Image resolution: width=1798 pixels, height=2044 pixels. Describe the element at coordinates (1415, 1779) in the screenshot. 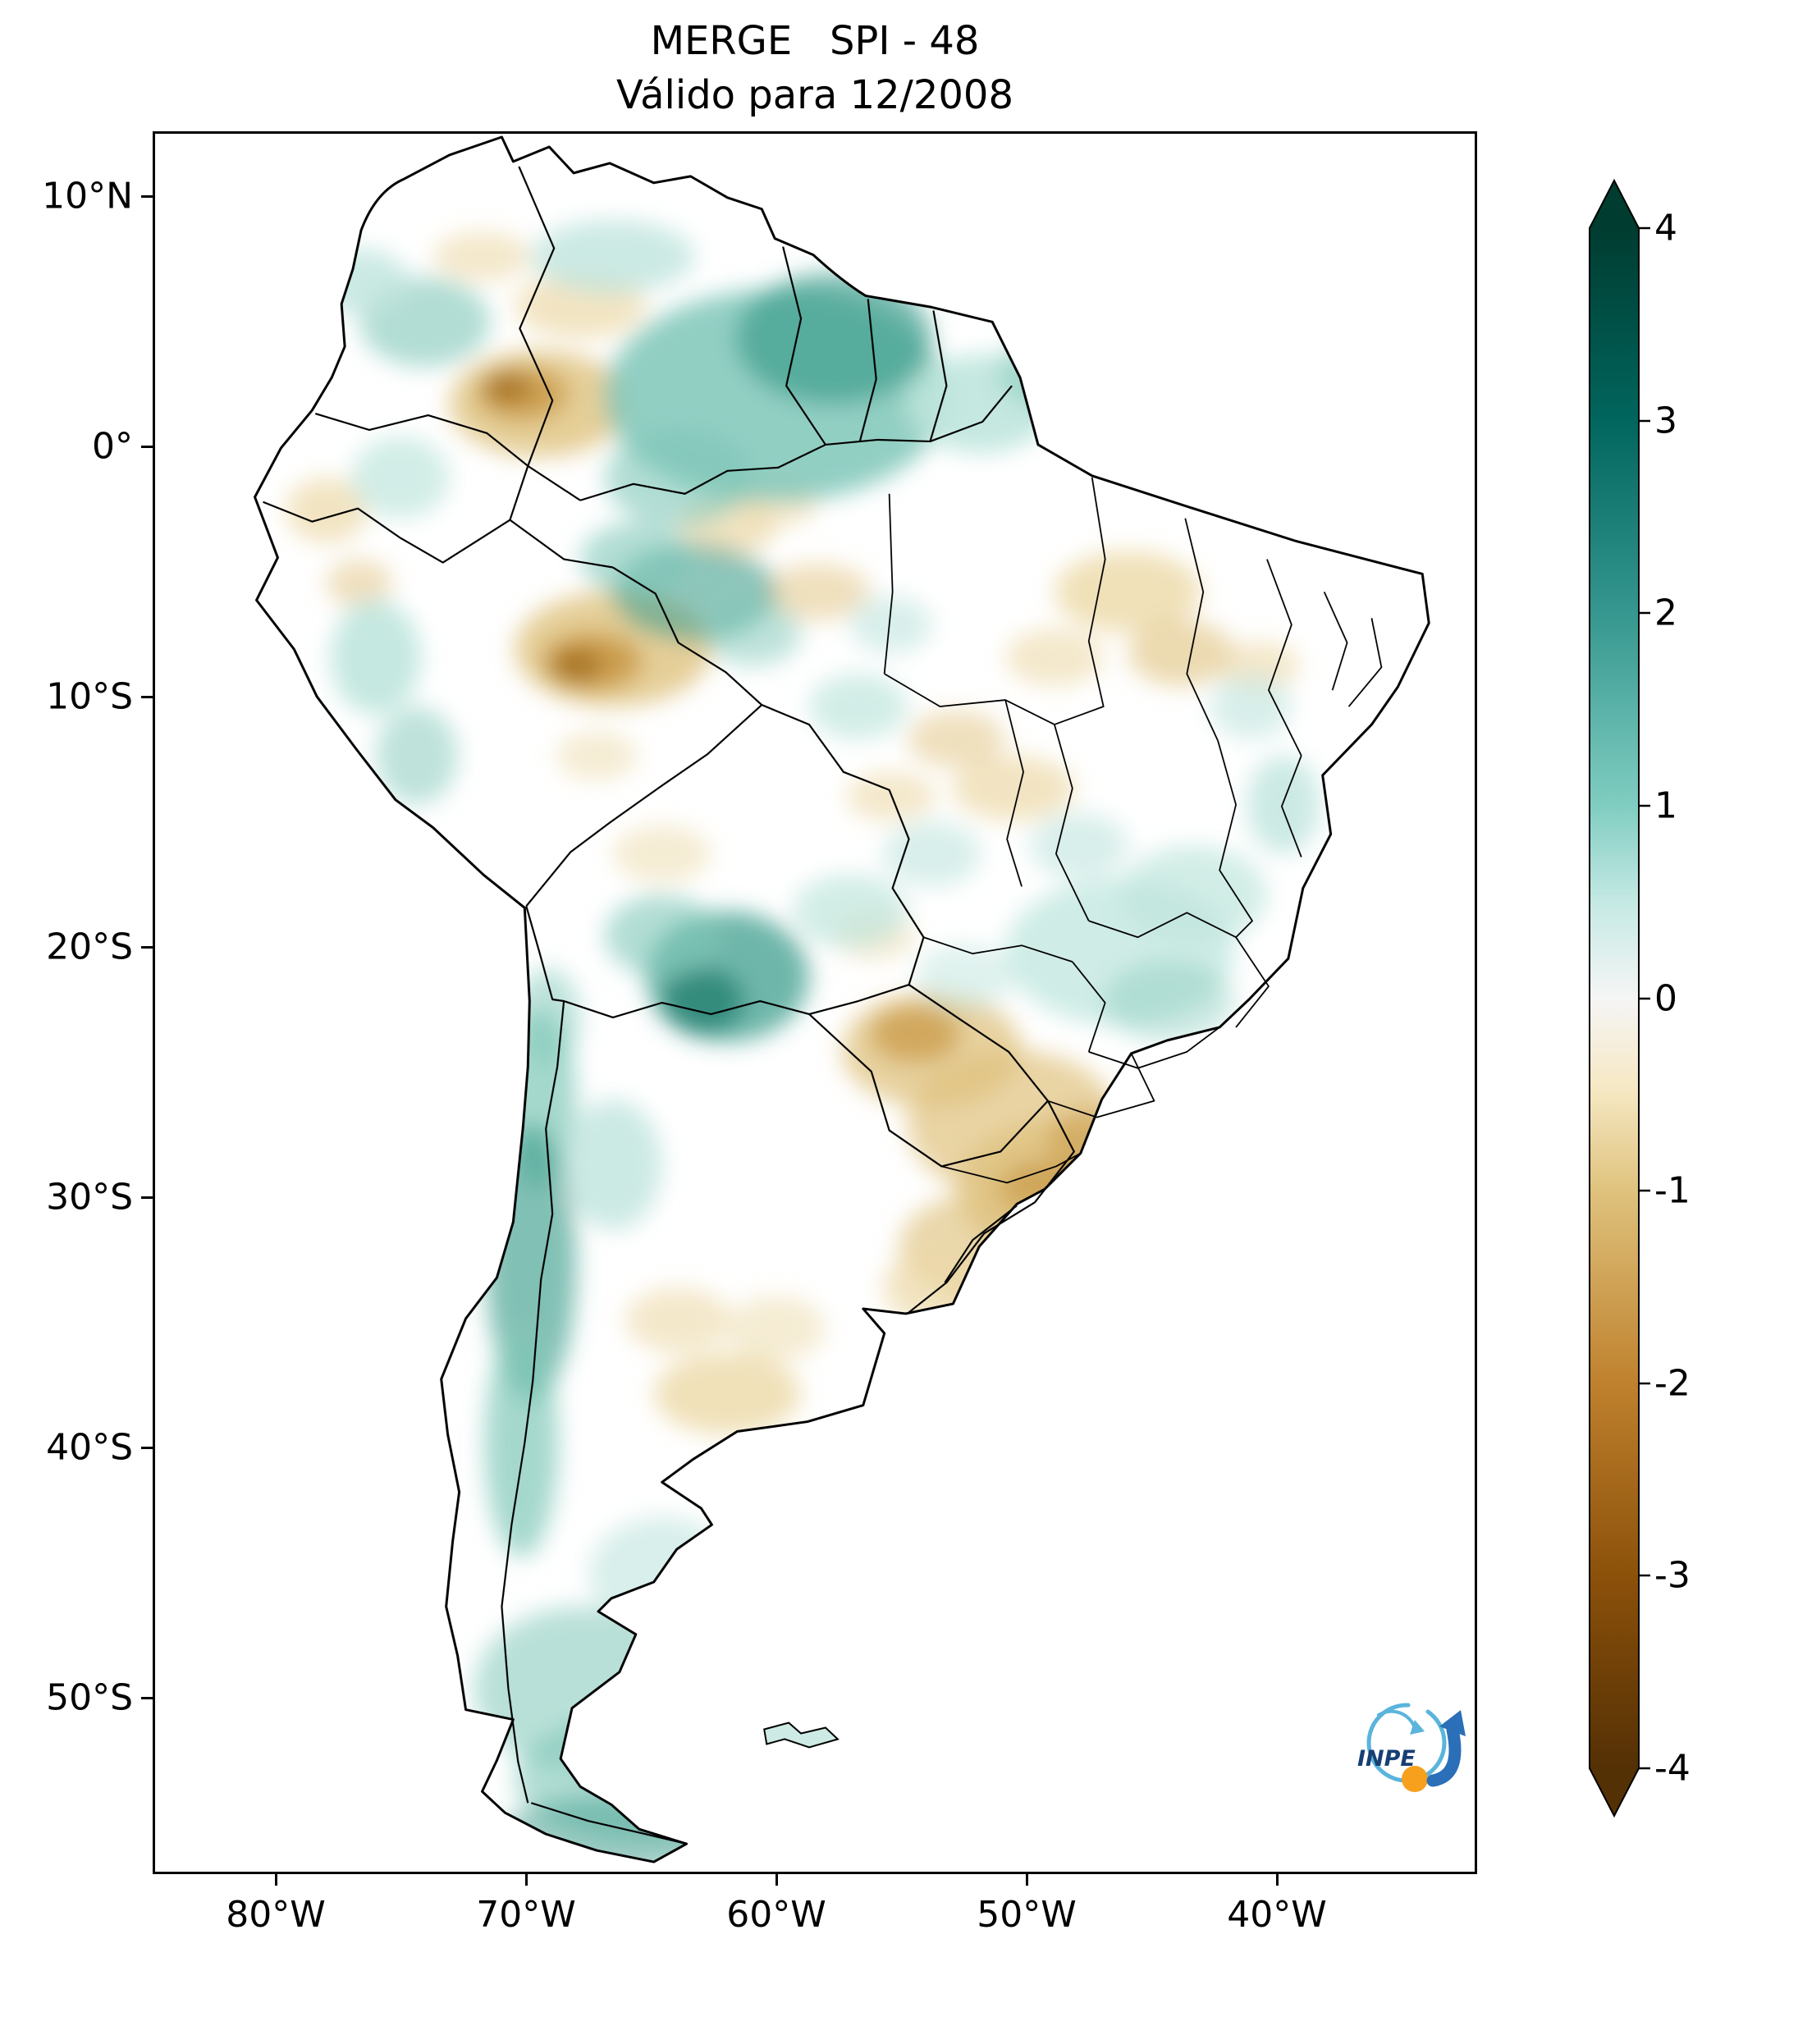

I see `logo-globe-icon` at that location.